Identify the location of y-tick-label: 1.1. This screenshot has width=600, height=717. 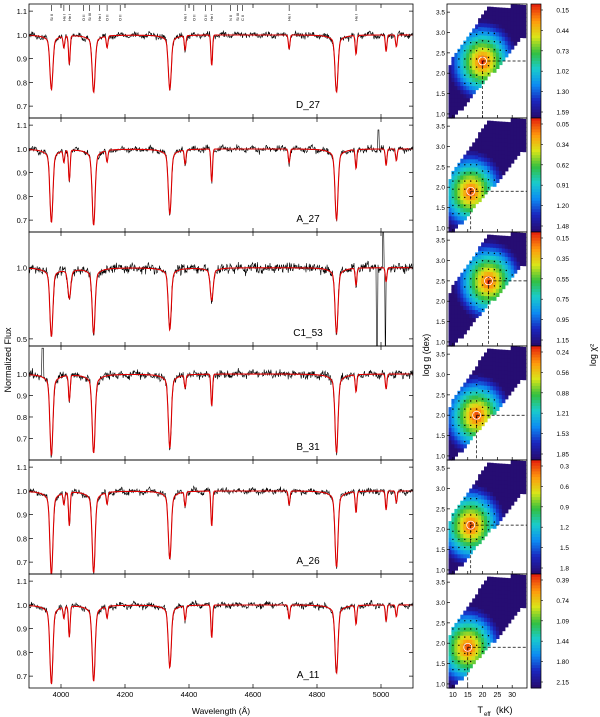
(22, 581).